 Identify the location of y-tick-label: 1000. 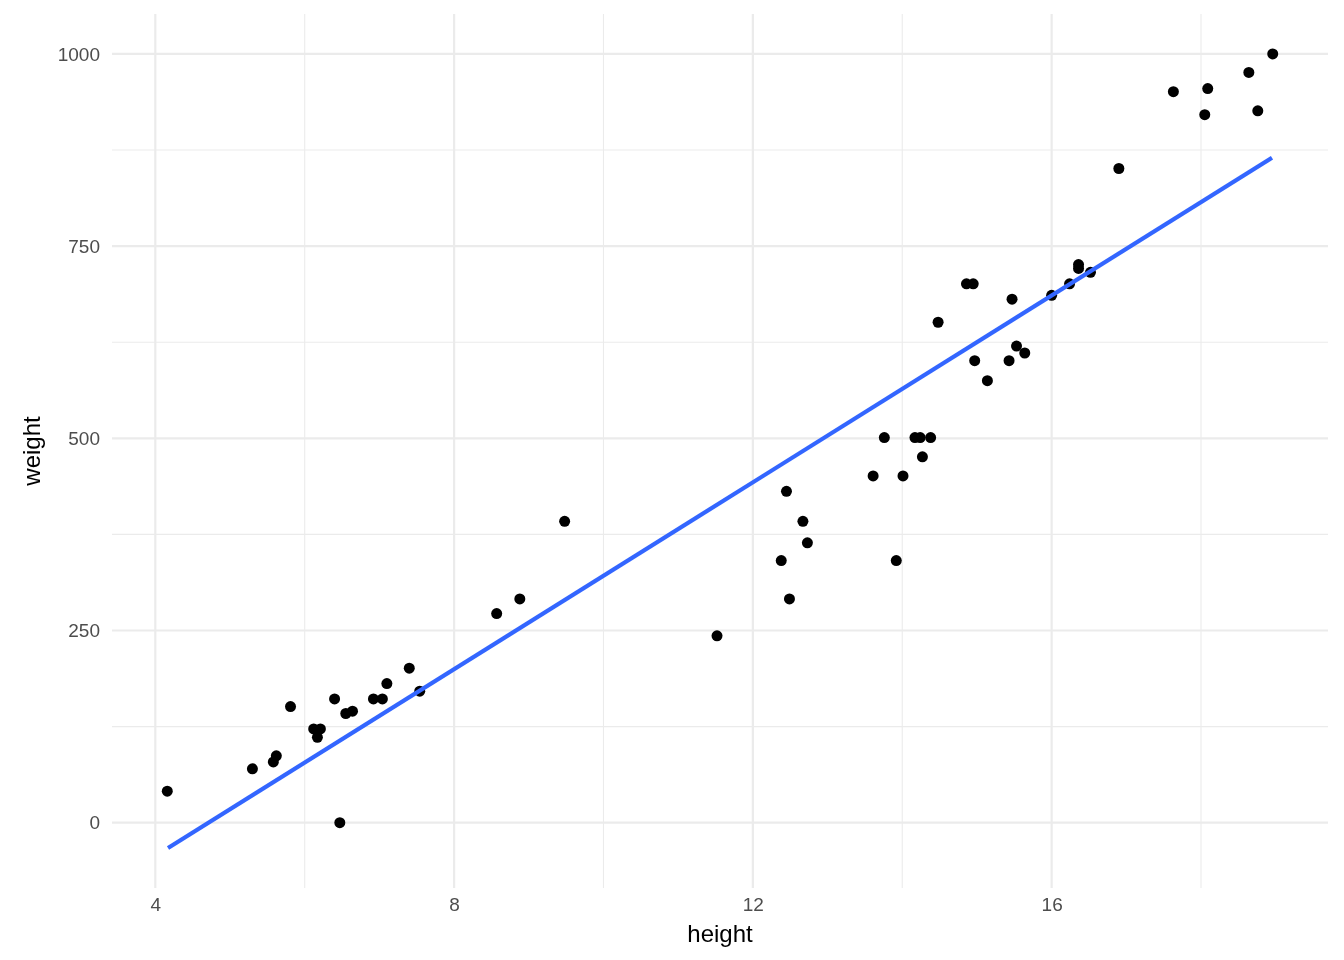
(78, 54).